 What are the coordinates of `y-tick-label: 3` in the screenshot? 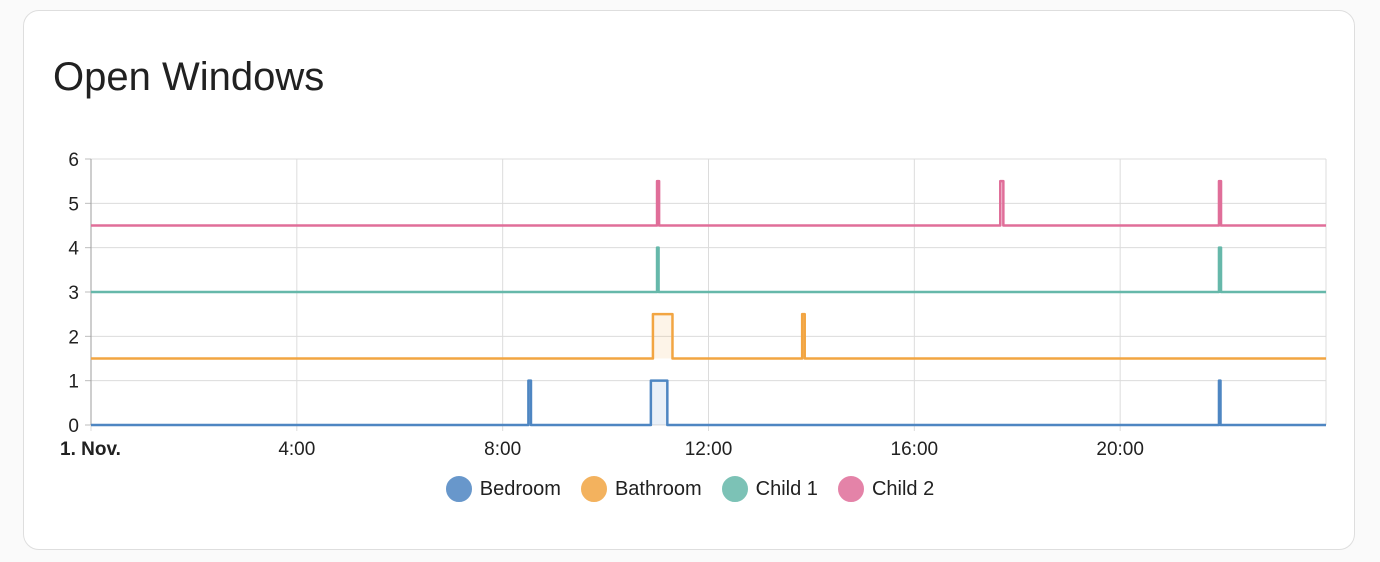 It's located at (73, 293).